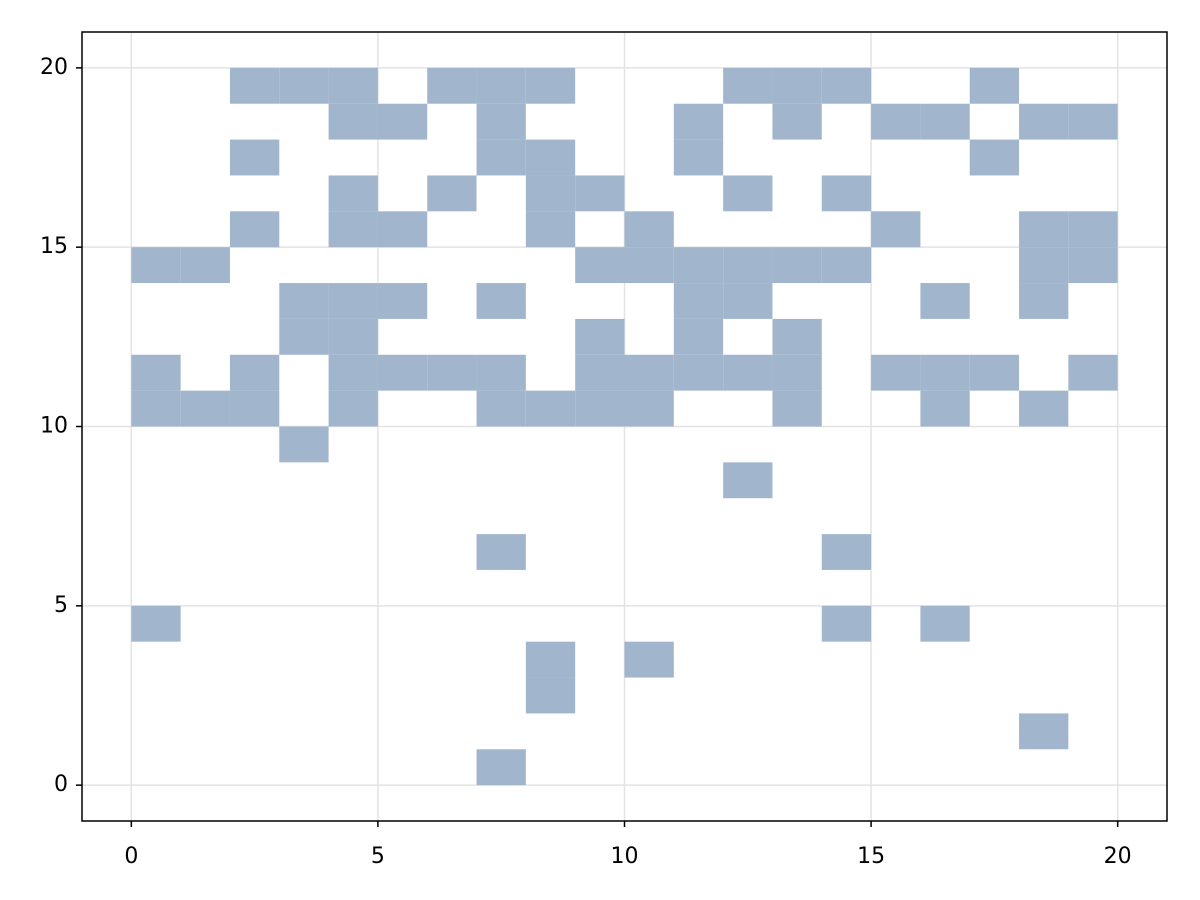 The width and height of the screenshot is (1200, 900). Describe the element at coordinates (61, 605) in the screenshot. I see `y-tick-label: 5` at that location.